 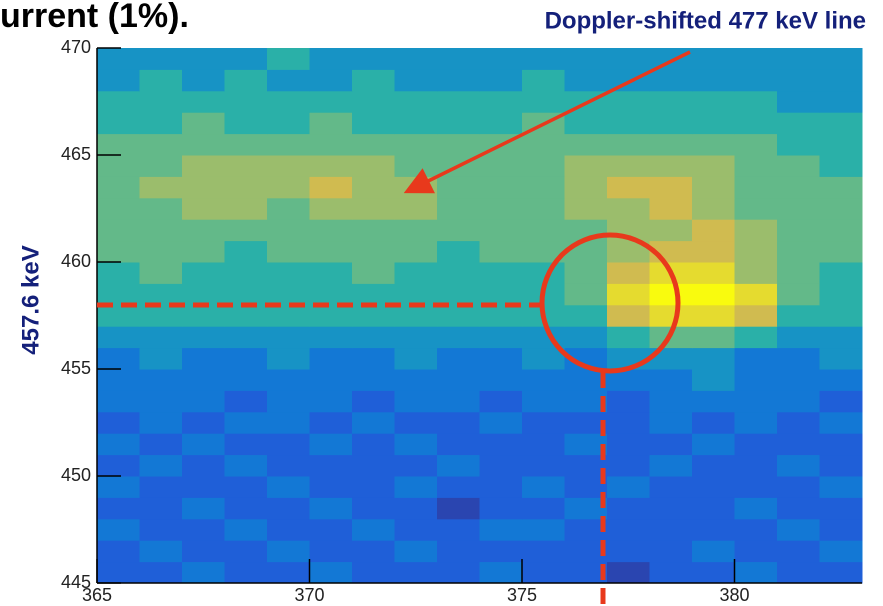 What do you see at coordinates (522, 595) in the screenshot?
I see `x-tick-label: 375` at bounding box center [522, 595].